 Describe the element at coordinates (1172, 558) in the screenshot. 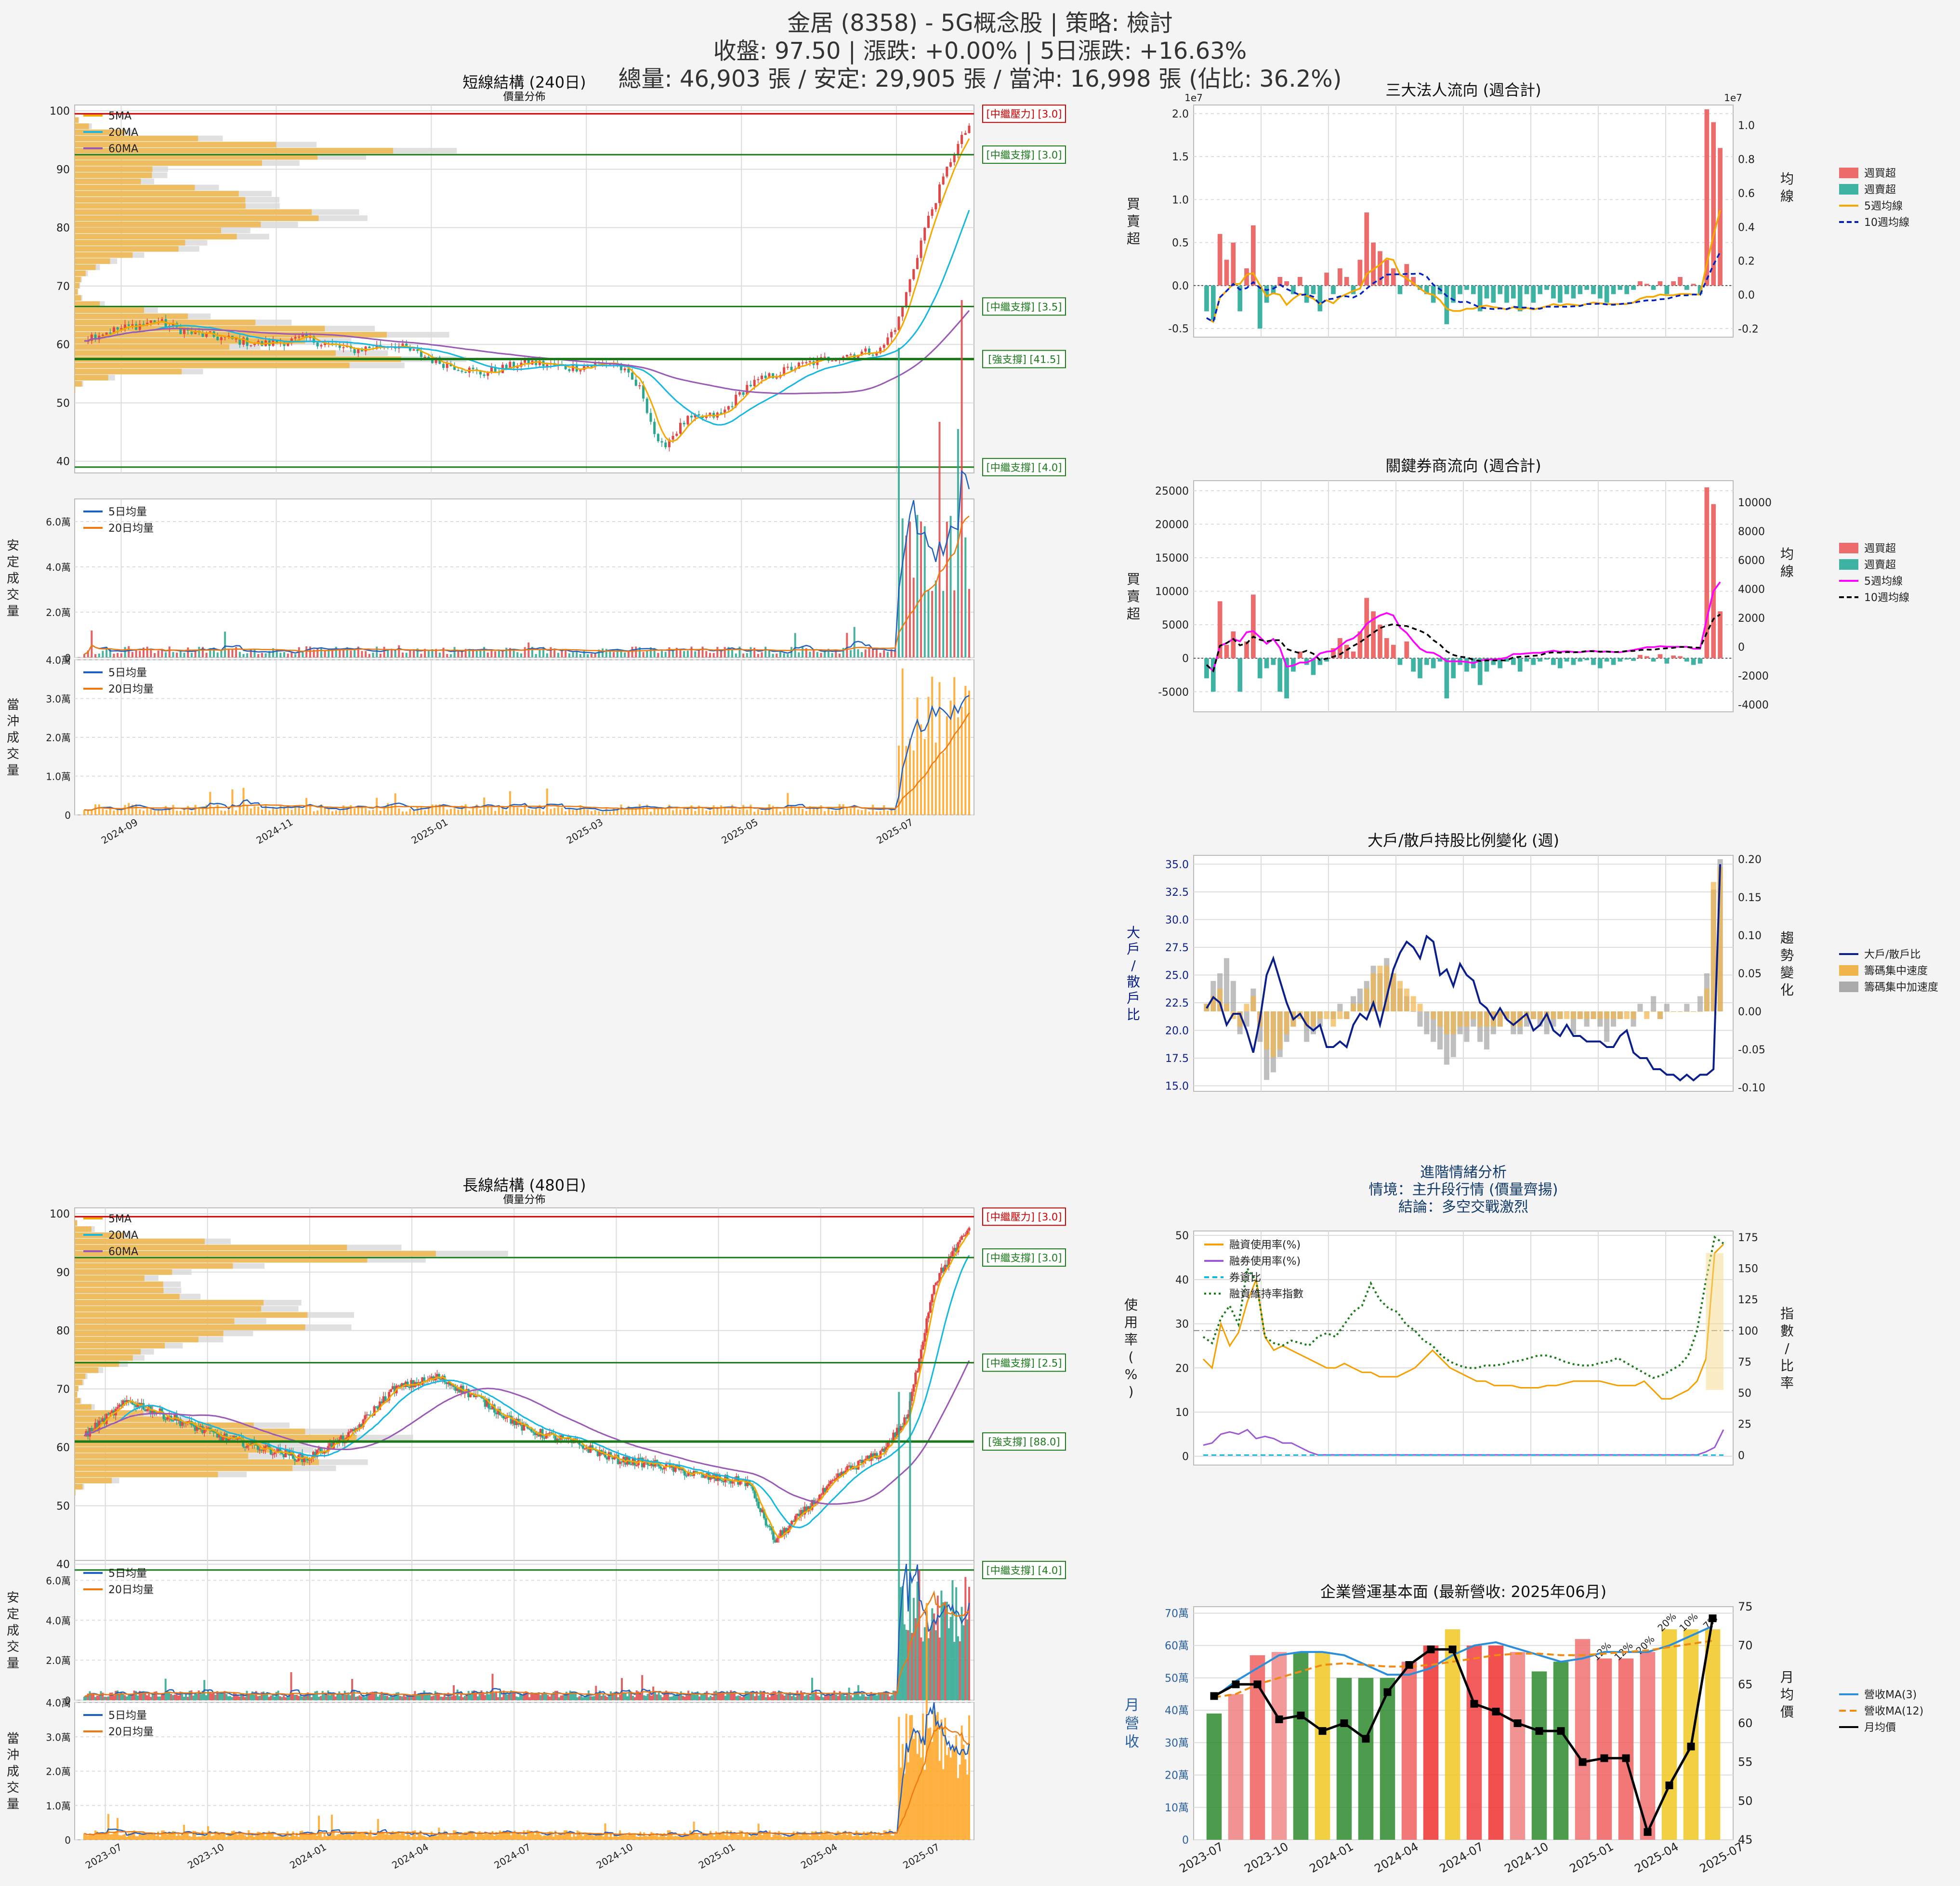

I see `y-tick-label: 15000` at that location.